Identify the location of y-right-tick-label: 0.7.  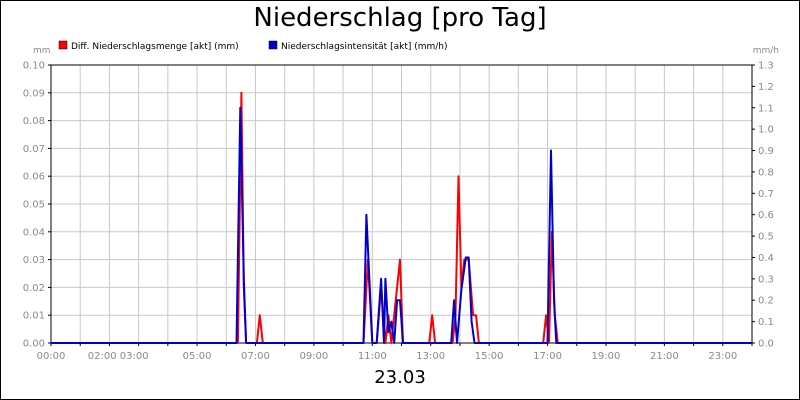
(766, 194).